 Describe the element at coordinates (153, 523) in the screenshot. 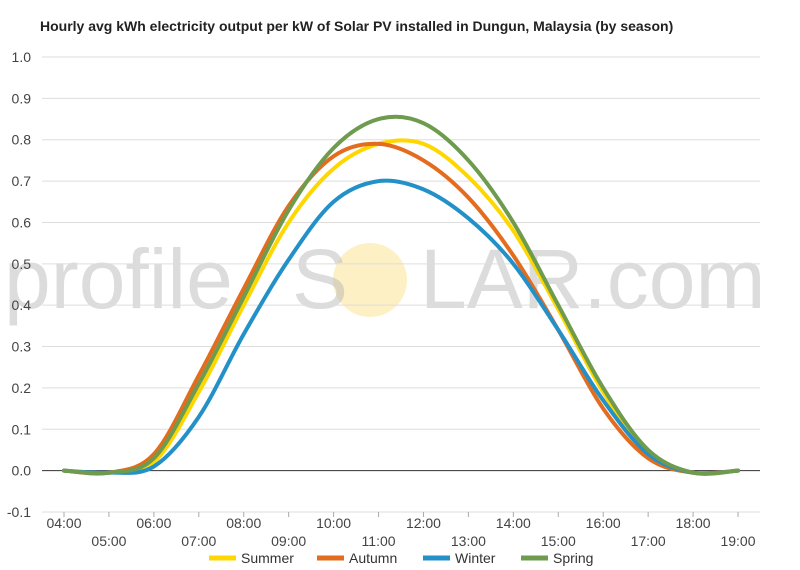

I see `x-tick-label: 06:00` at that location.